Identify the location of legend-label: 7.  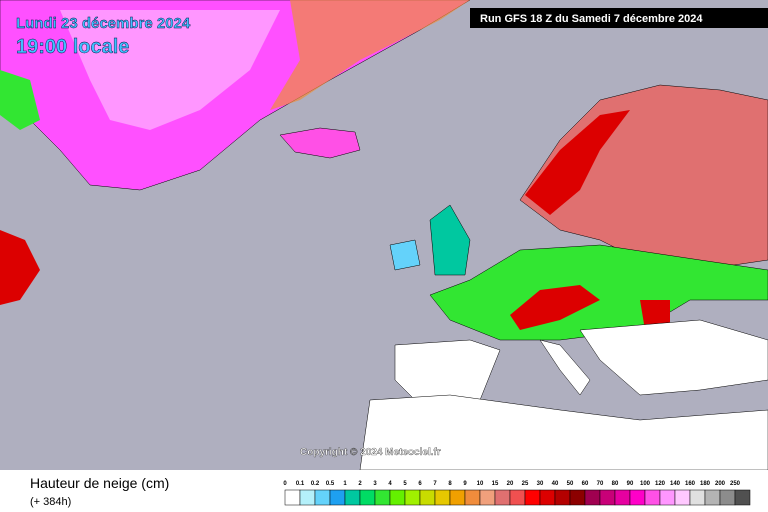
(435, 484).